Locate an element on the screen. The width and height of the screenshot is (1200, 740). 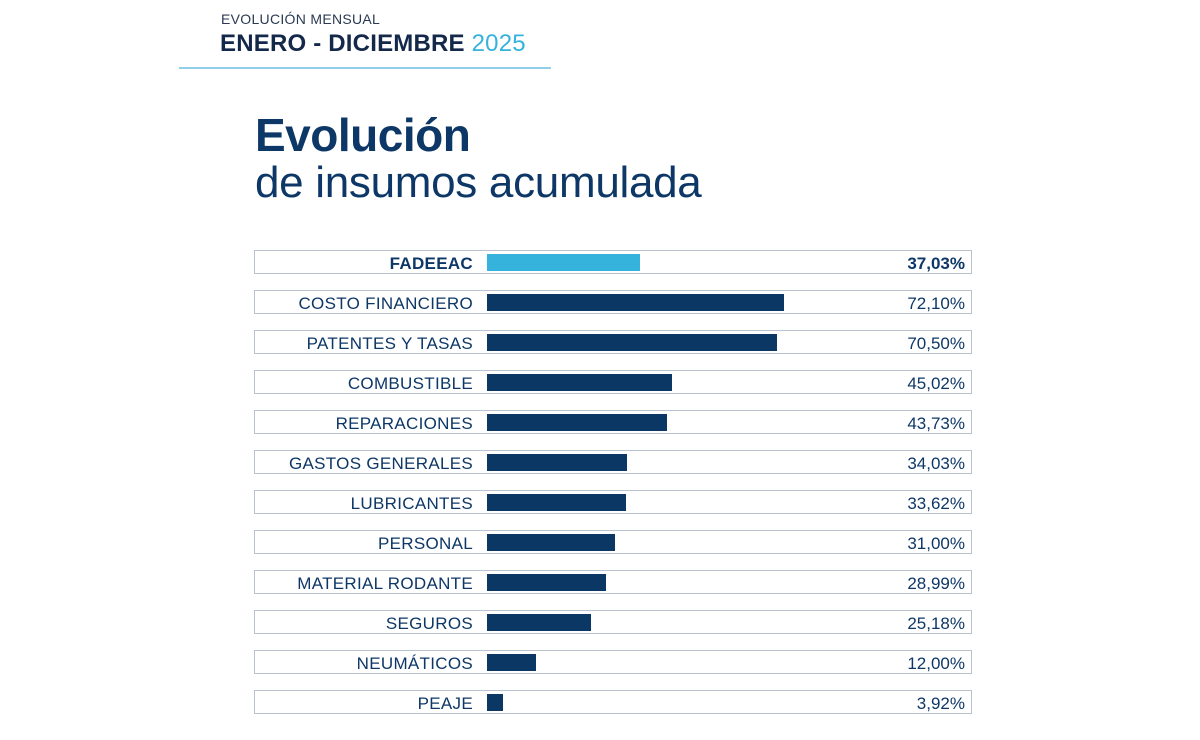
bar-row: FADEEAC 37,03% is located at coordinates (613, 262).